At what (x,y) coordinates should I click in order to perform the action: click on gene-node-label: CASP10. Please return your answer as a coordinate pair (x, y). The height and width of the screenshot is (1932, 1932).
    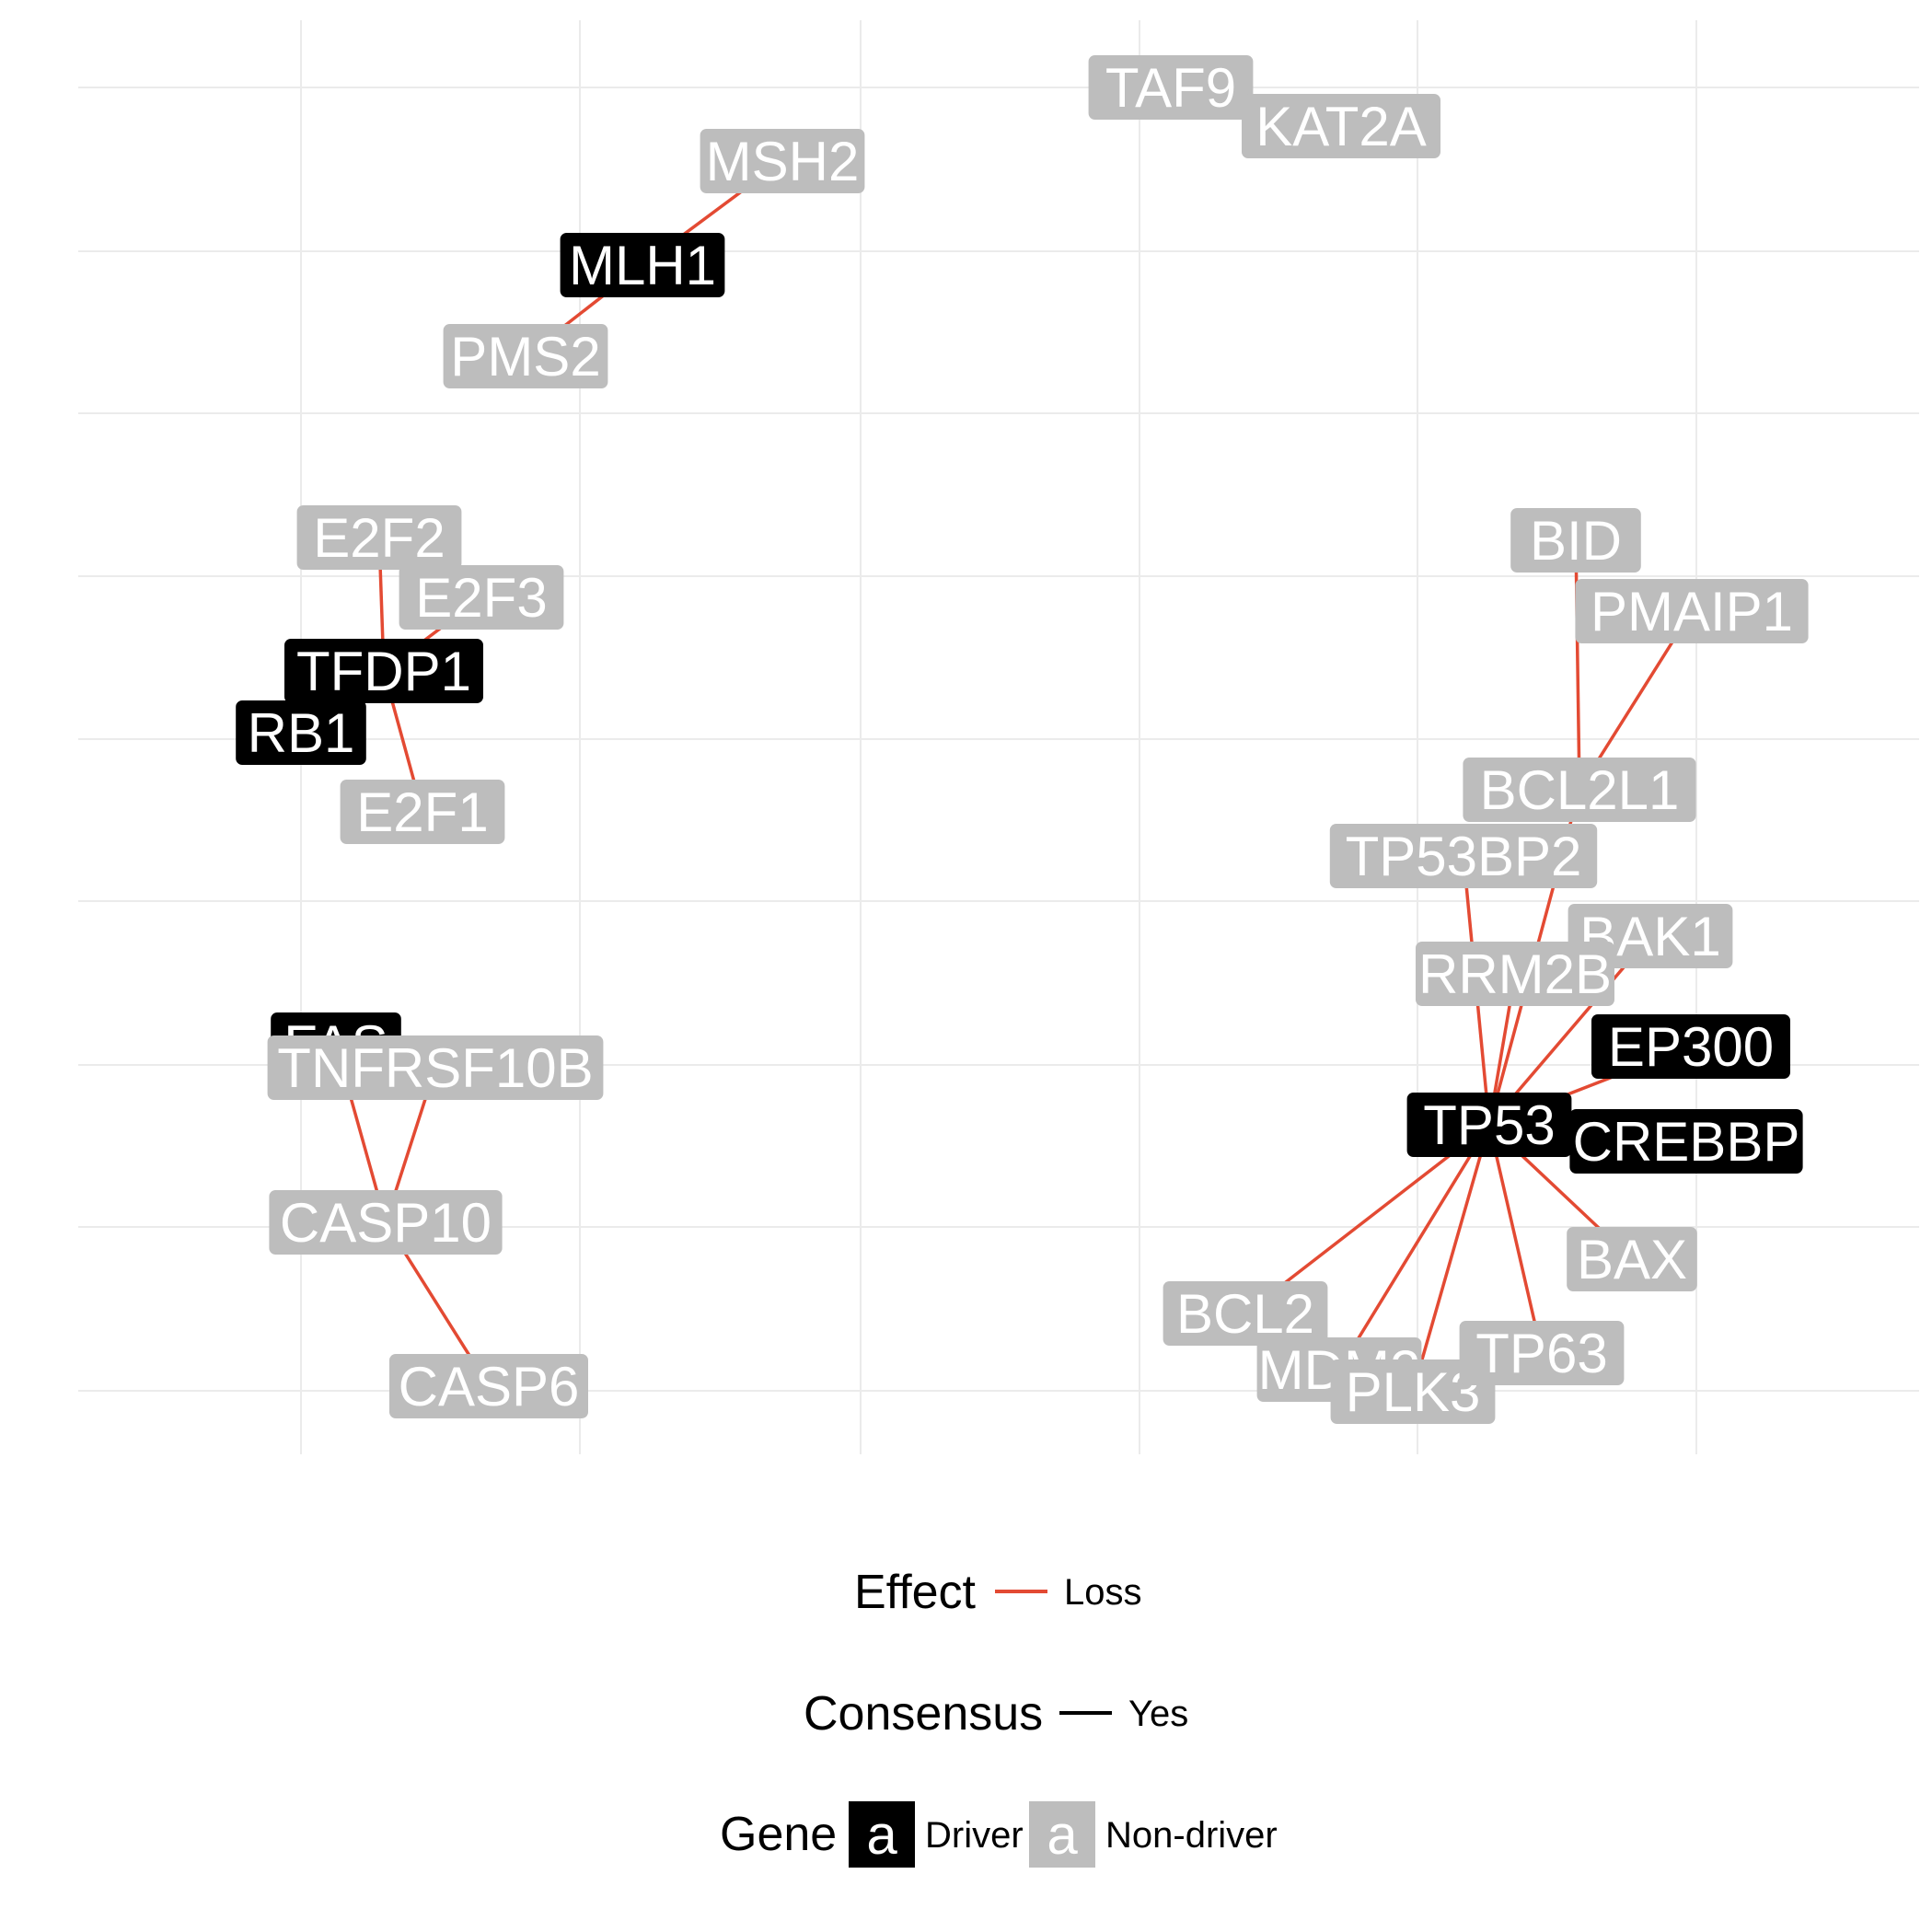
    Looking at the image, I should click on (386, 1223).